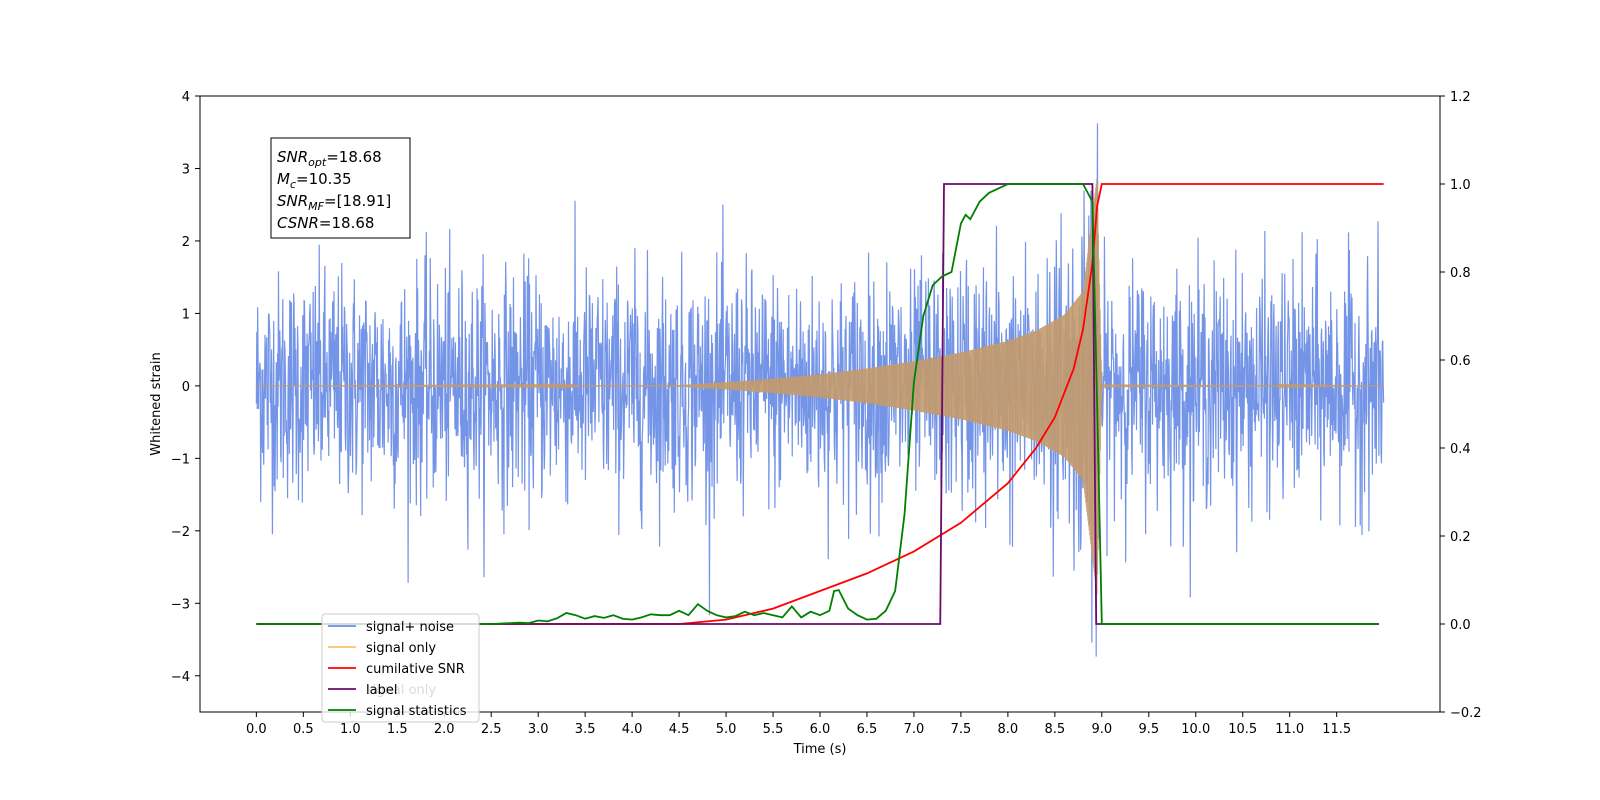 The height and width of the screenshot is (800, 1600). Describe the element at coordinates (415, 669) in the screenshot. I see `legend-label: cumilative SNR` at that location.